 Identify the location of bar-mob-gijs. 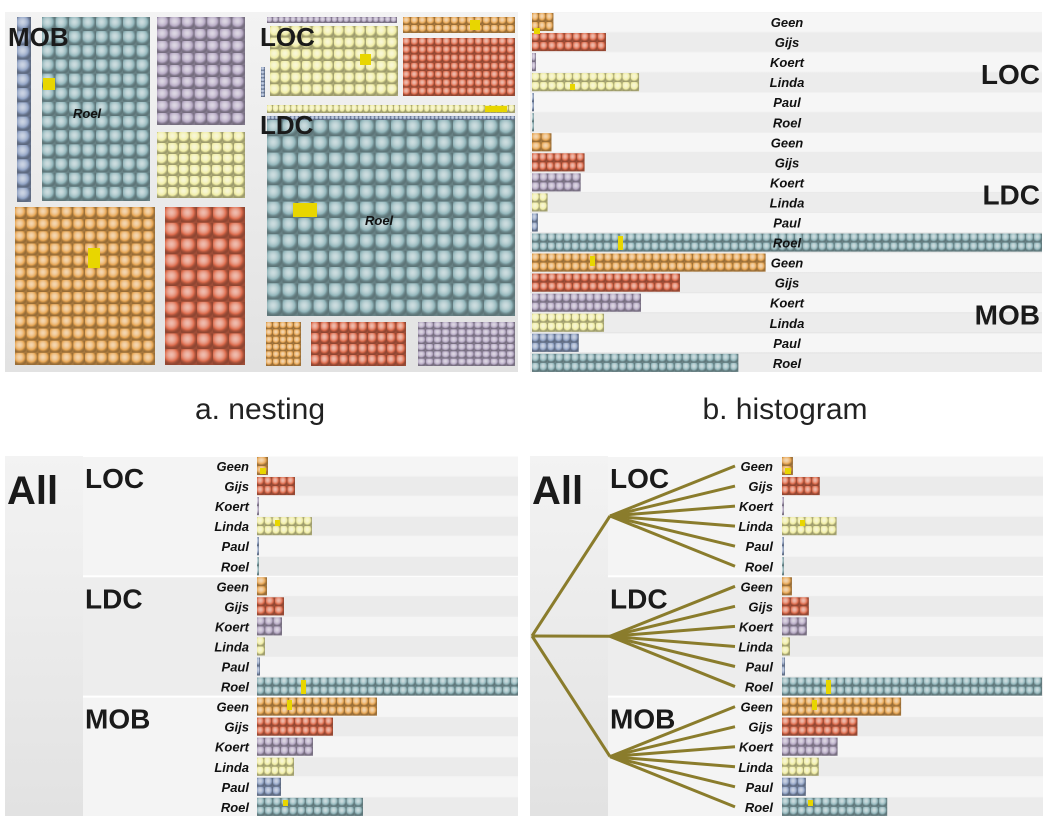
(820, 726).